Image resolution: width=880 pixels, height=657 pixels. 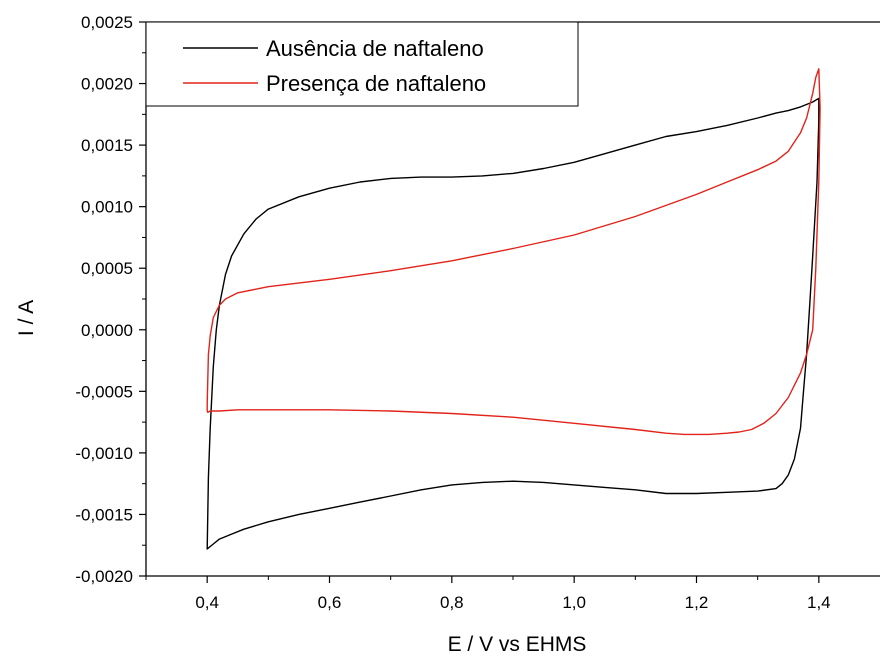 What do you see at coordinates (104, 453) in the screenshot?
I see `y-tick-label: -0,0010` at bounding box center [104, 453].